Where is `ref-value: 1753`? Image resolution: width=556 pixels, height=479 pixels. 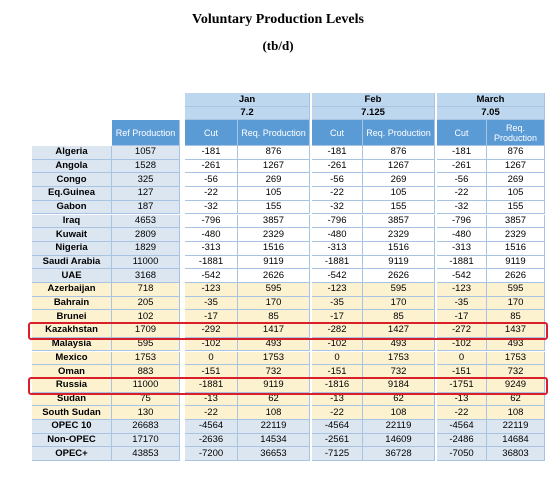 ref-value: 1753 is located at coordinates (146, 358).